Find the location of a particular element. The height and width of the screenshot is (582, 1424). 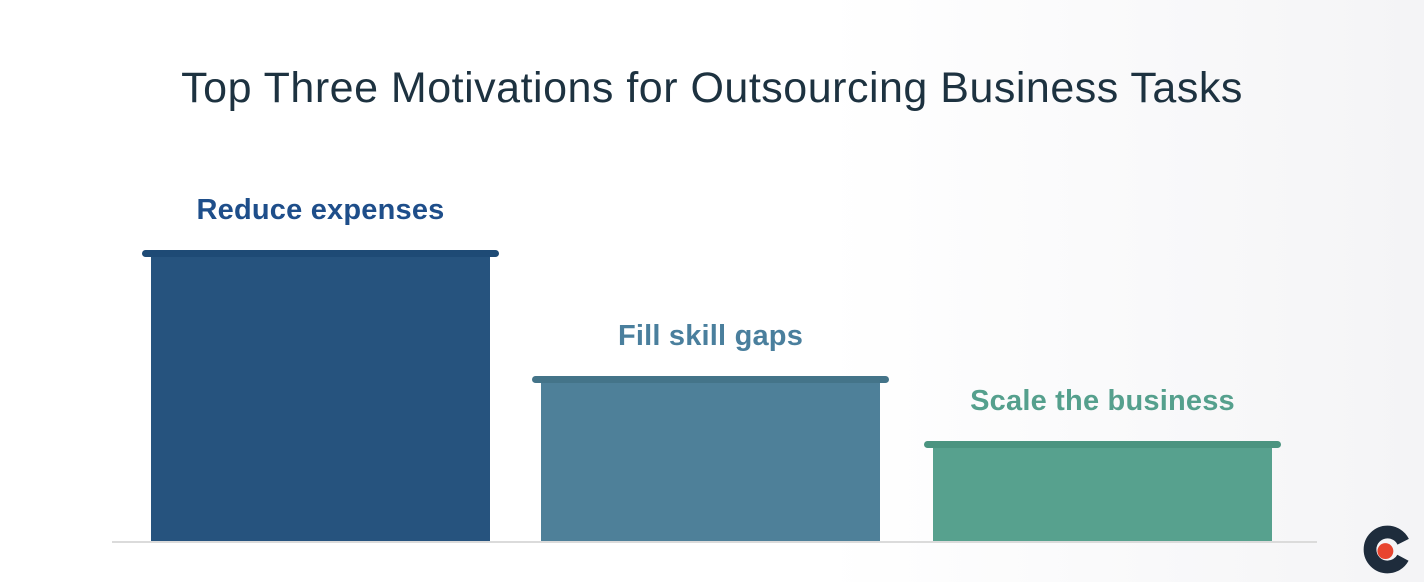

bar-fill-skill-gaps is located at coordinates (710, 459).